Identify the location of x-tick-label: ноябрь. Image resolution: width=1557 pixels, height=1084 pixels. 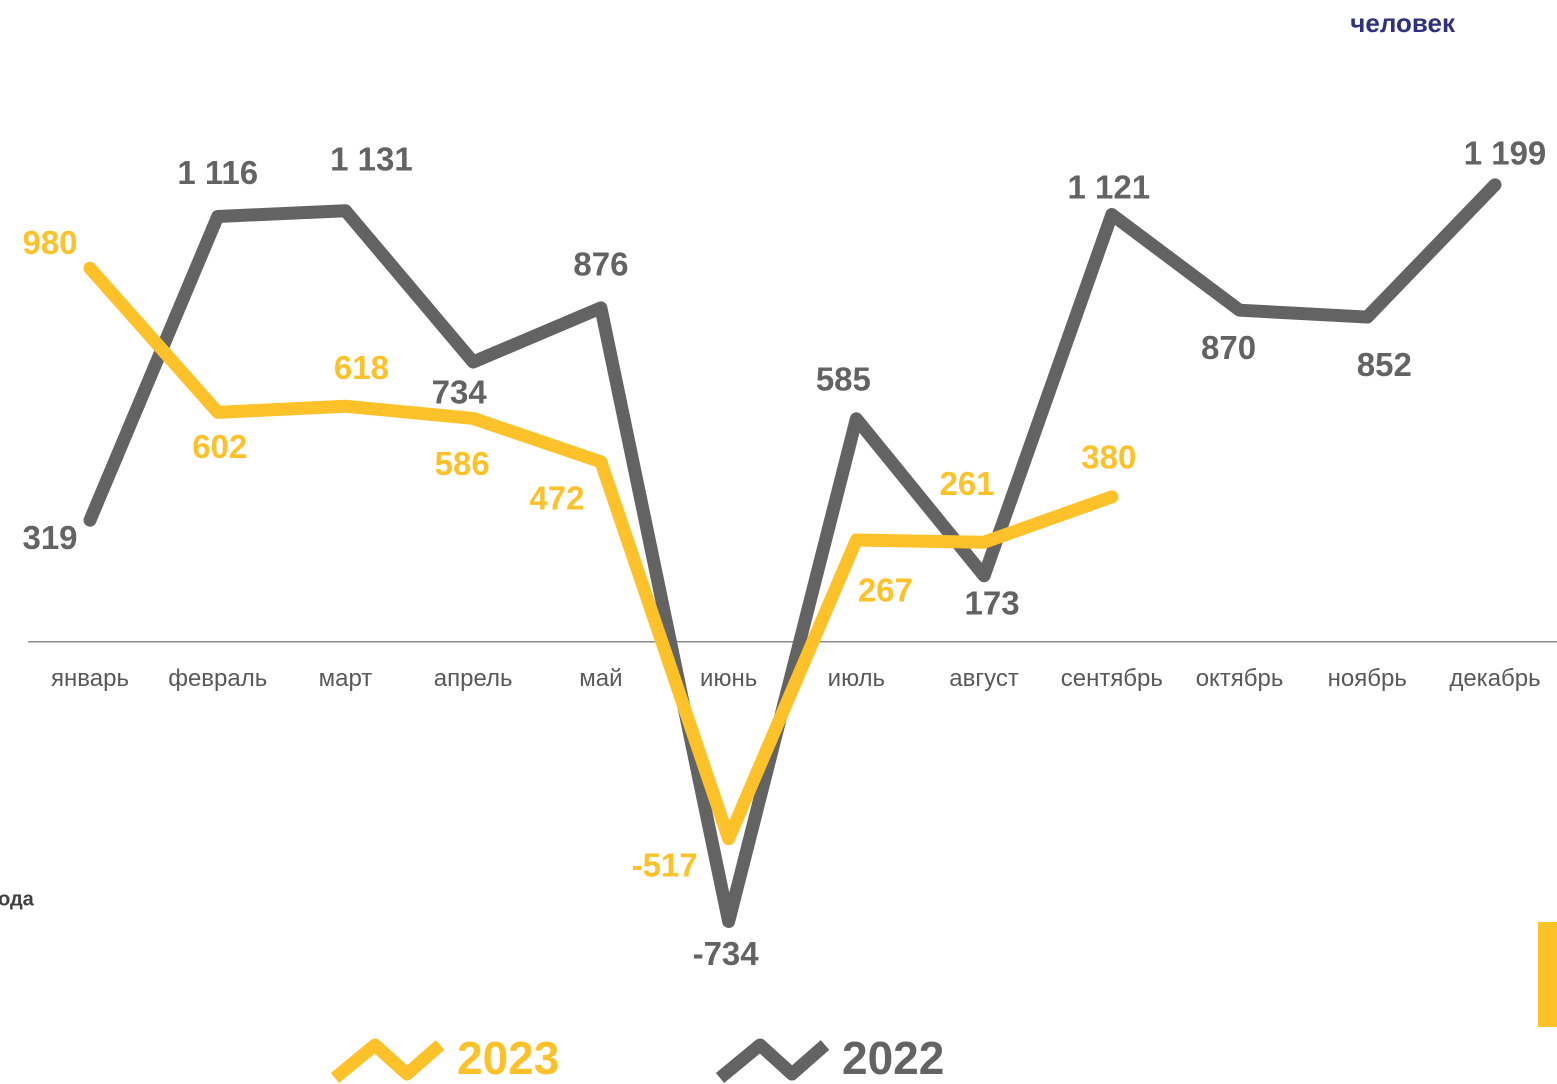
(1367, 678).